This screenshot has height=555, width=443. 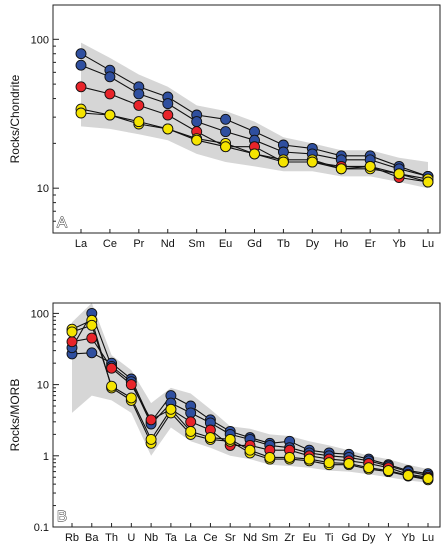 I want to click on y-axis-title: Rocks/MORB, so click(x=15, y=415).